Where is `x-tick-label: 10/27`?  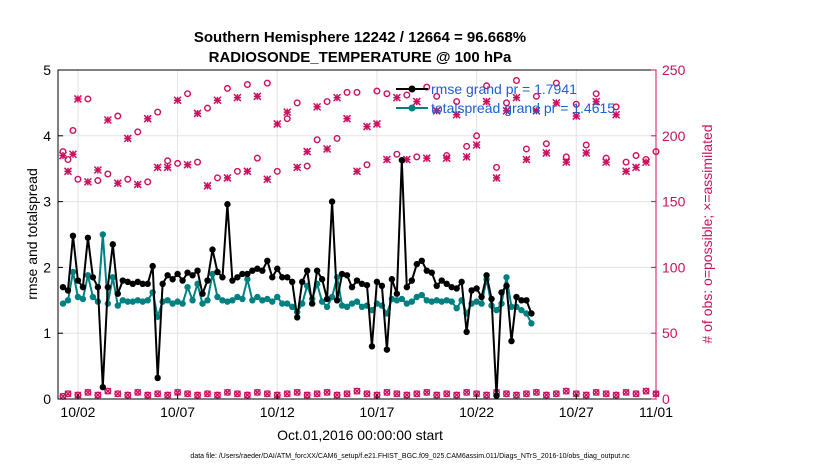
x-tick-label: 10/27 is located at coordinates (576, 412).